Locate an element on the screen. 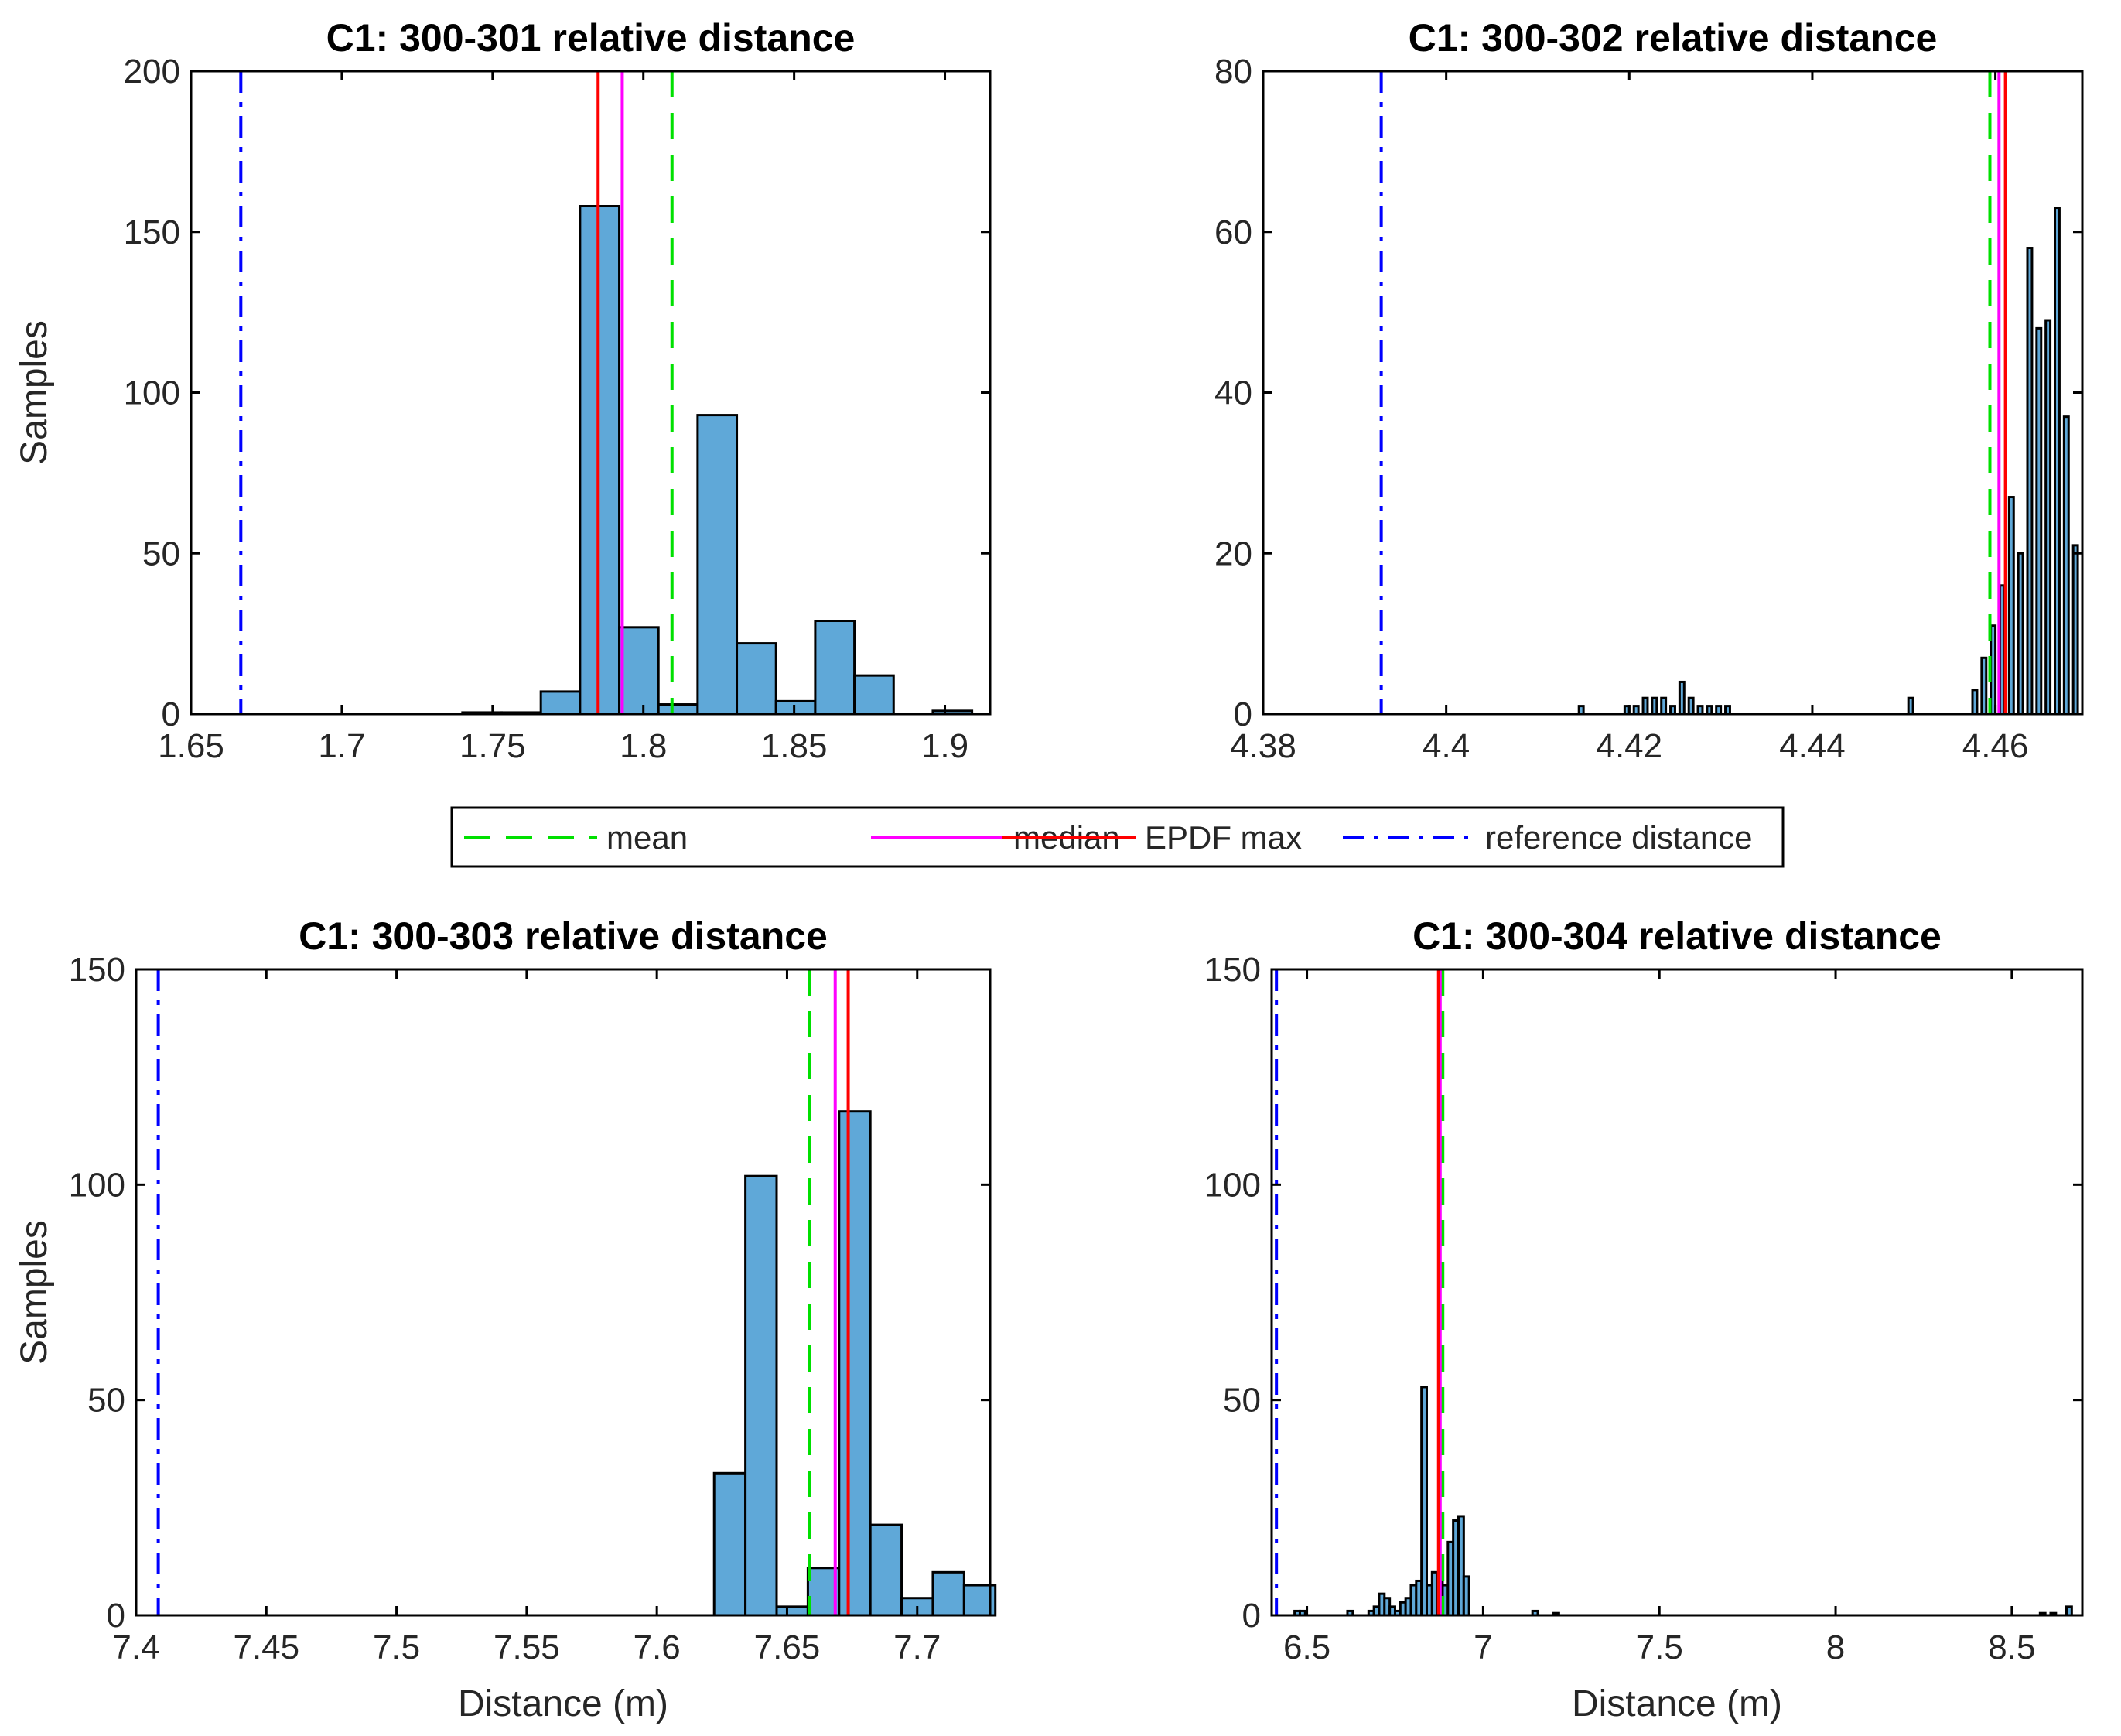  y-tick-label: 80 is located at coordinates (1233, 72).